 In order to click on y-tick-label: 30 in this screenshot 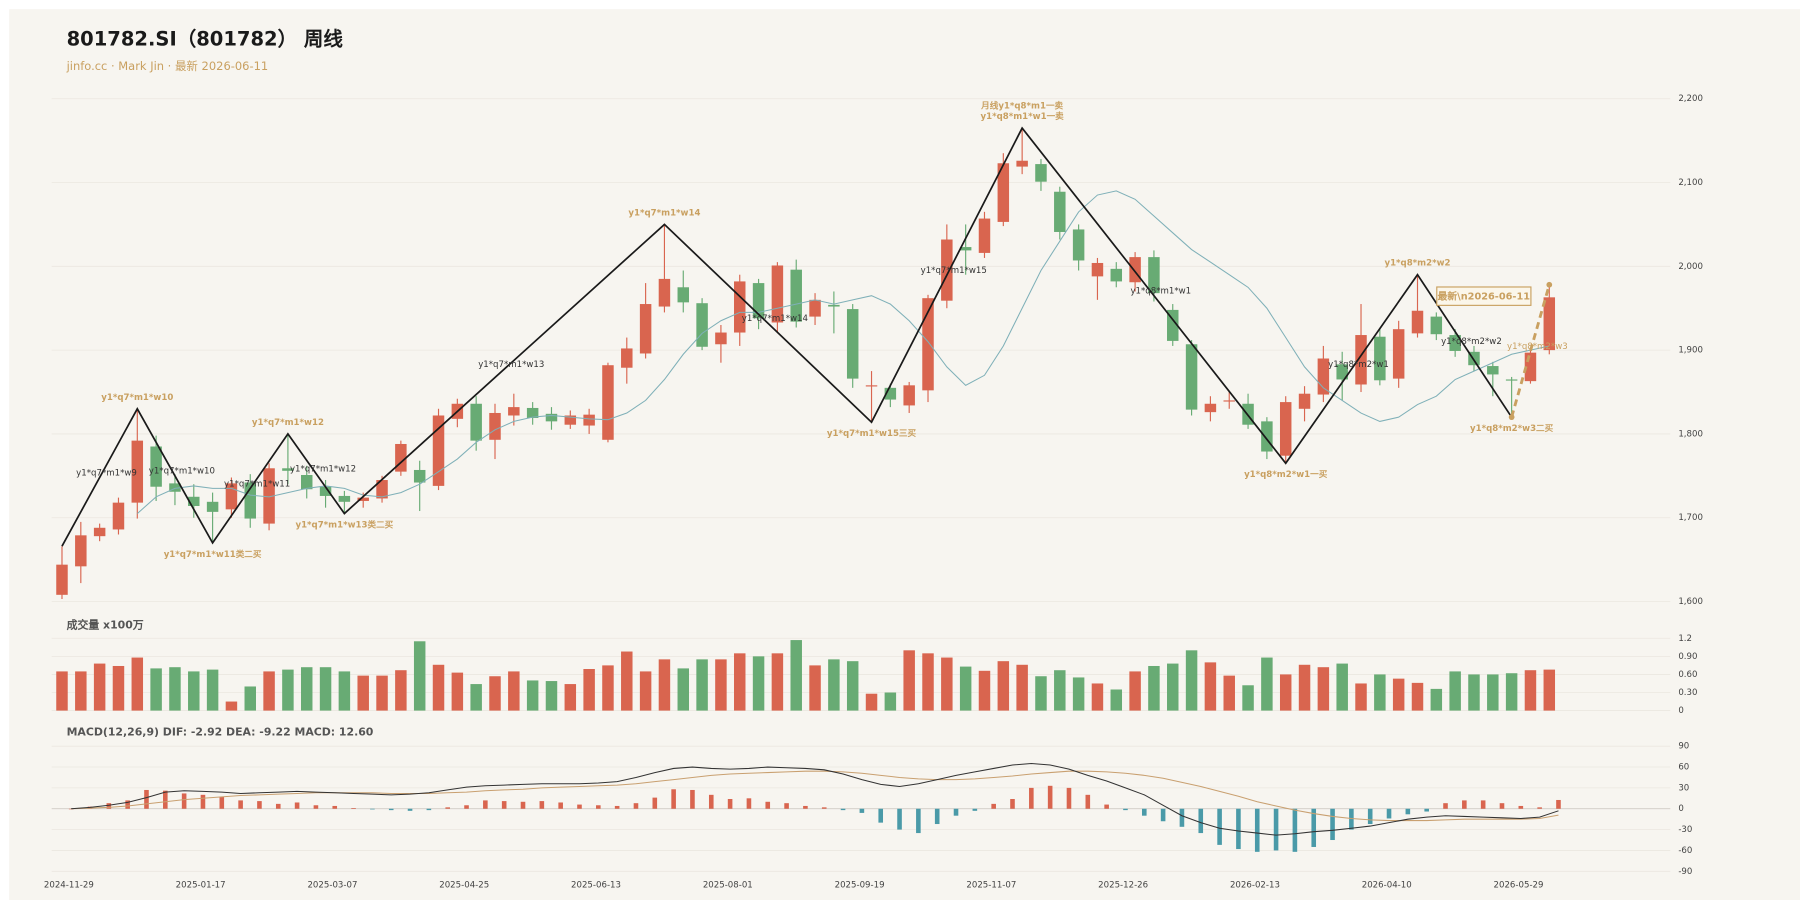, I will do `click(1683, 788)`.